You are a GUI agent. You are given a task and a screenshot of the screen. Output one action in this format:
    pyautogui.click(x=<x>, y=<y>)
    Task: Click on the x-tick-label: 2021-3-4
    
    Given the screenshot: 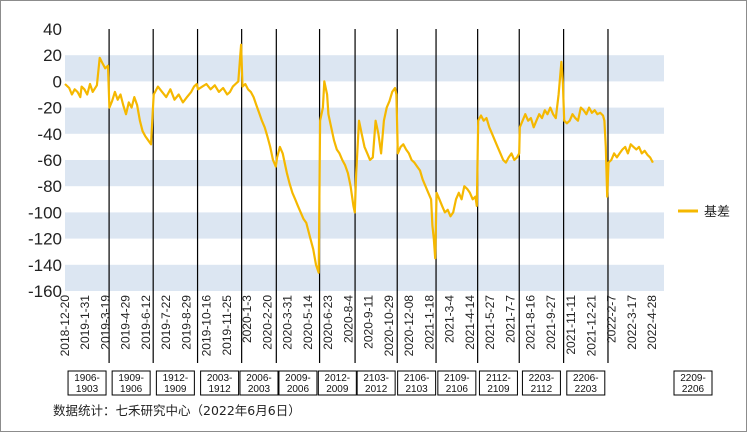 What is the action you would take?
    pyautogui.click(x=450, y=319)
    